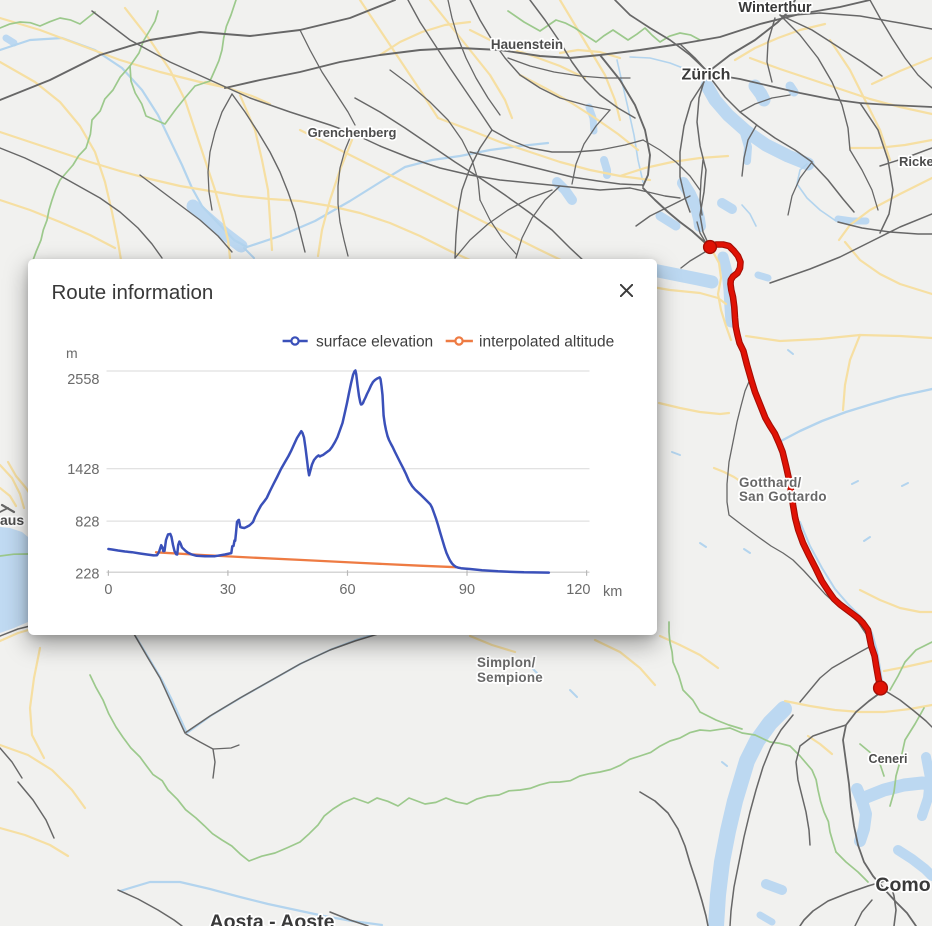  I want to click on svg-text: 0, so click(108, 590).